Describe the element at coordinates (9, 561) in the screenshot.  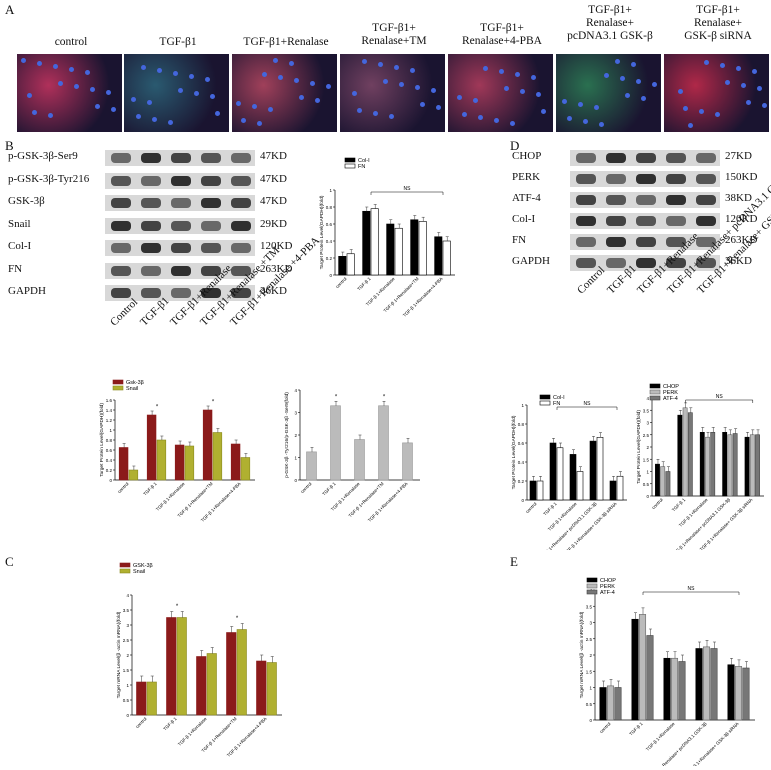
I see `panel-letter-c: C` at that location.